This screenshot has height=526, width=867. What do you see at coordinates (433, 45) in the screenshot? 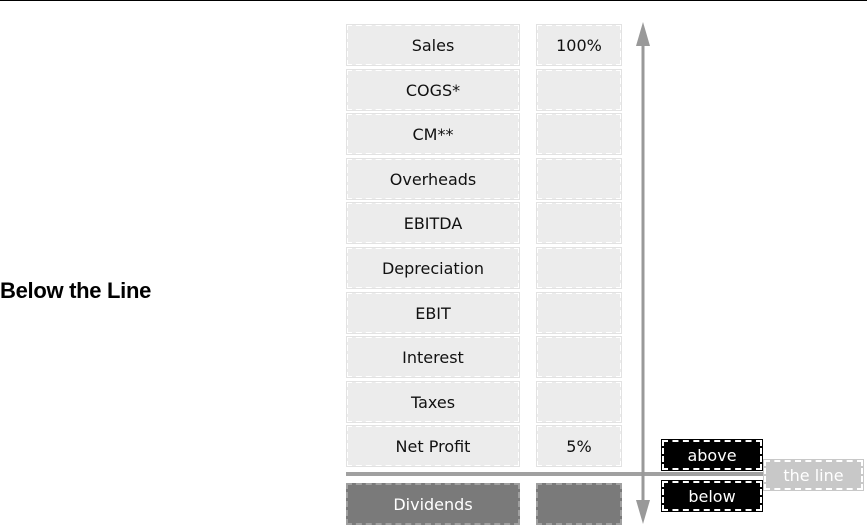
I see `row-label-sales: Sales` at bounding box center [433, 45].